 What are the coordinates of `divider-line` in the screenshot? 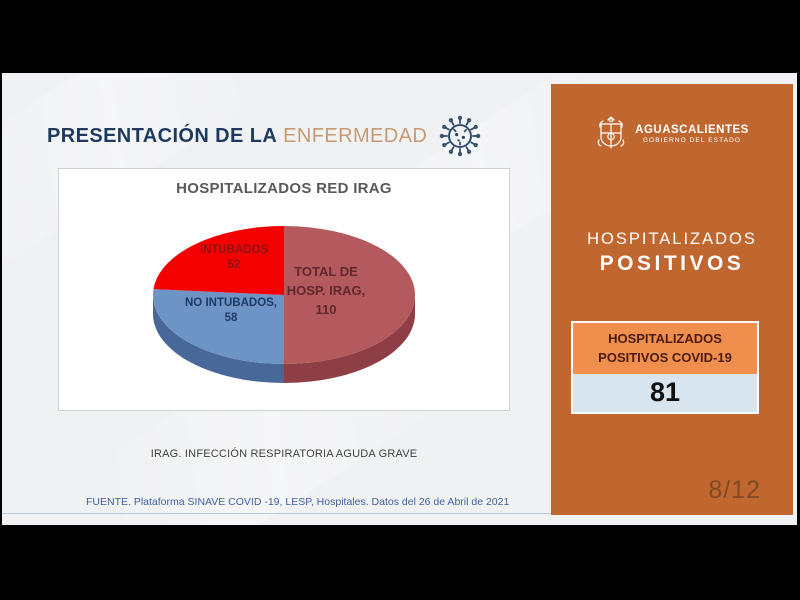 It's located at (276, 513).